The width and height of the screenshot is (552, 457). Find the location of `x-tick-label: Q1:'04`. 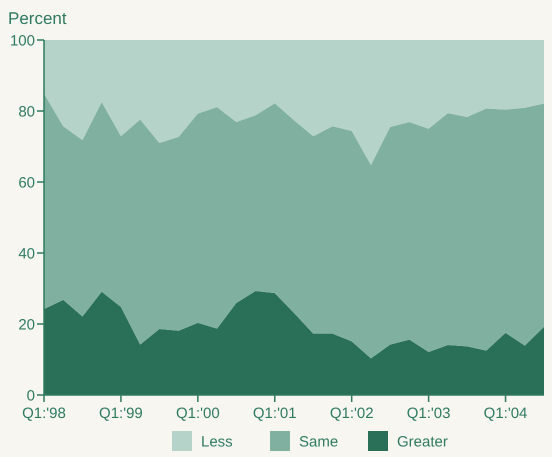

x-tick-label: Q1:'04 is located at coordinates (506, 413).